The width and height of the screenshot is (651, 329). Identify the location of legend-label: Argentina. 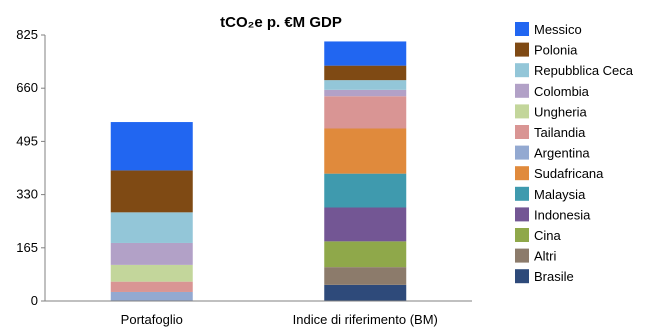
(562, 153).